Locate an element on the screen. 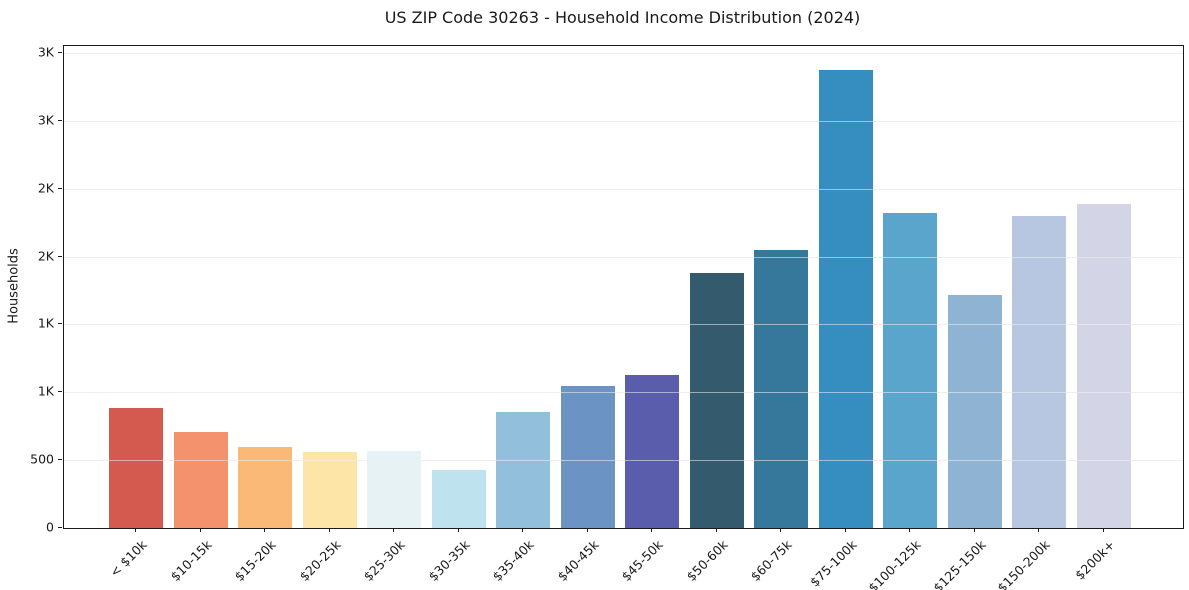  bar-$75-100k is located at coordinates (845, 298).